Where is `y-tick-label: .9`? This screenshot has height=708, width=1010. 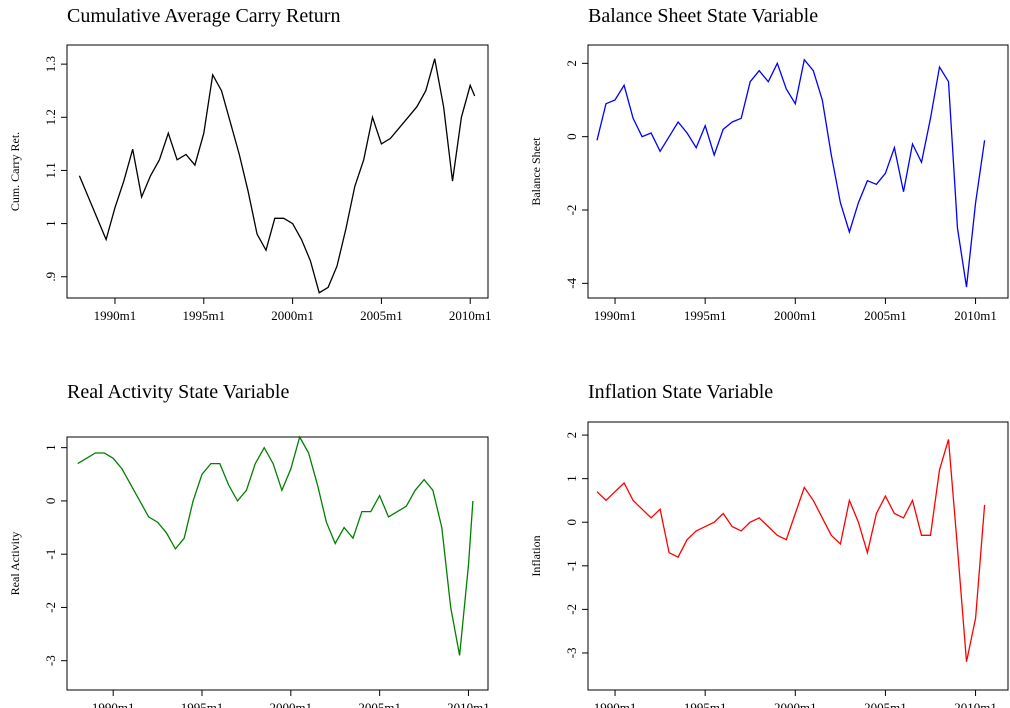 y-tick-label: .9 is located at coordinates (50, 277).